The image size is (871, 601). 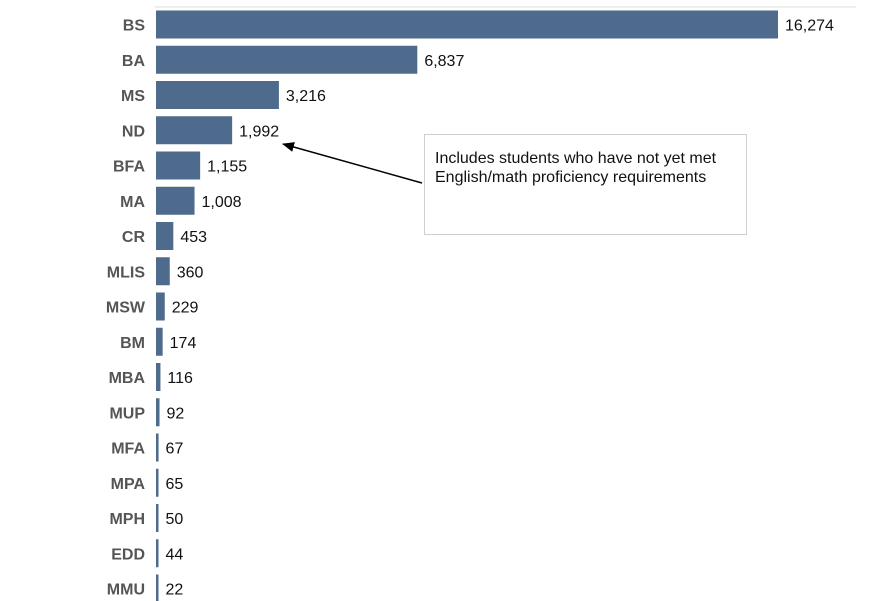 What do you see at coordinates (227, 167) in the screenshot?
I see `value-label: 1,155` at bounding box center [227, 167].